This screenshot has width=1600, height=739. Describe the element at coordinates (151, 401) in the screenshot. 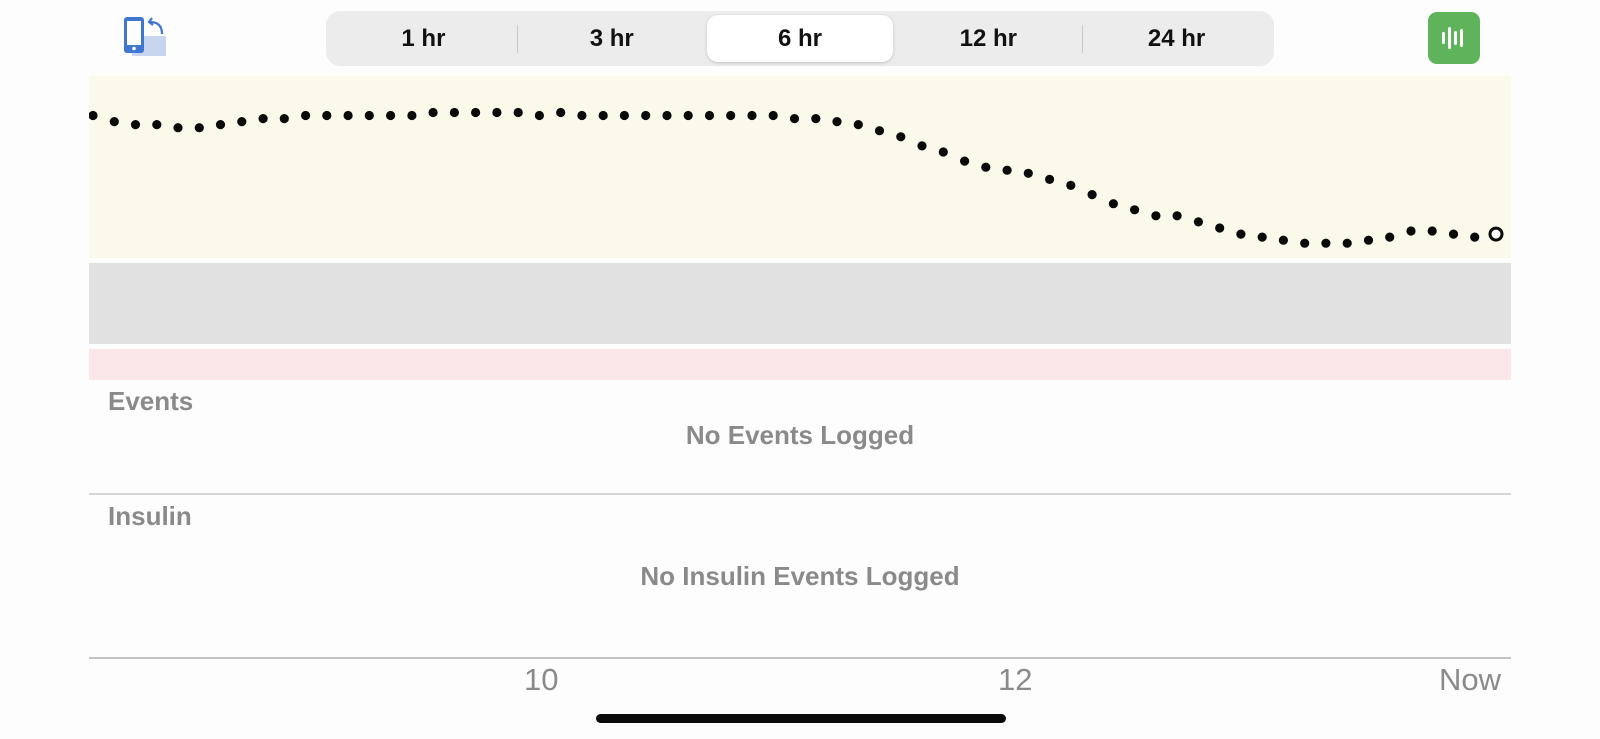

I see `events-label: Events` at that location.